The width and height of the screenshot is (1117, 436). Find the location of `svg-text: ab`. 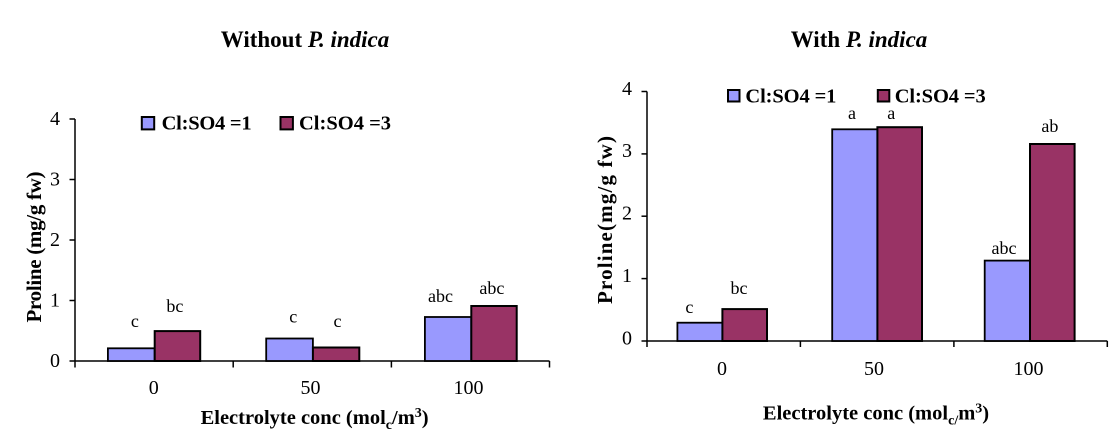

svg-text: ab is located at coordinates (1049, 126).